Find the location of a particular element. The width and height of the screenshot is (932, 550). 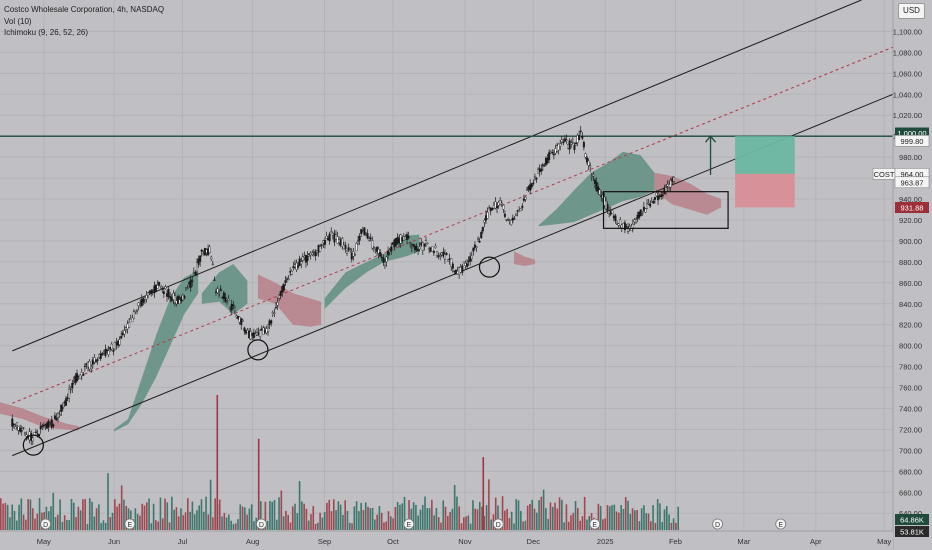

stop-price-badge-bg is located at coordinates (912, 208).